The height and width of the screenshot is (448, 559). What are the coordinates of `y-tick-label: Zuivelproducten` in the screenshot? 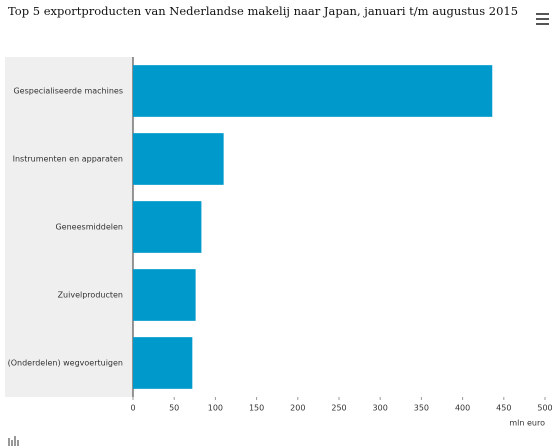 It's located at (90, 295).